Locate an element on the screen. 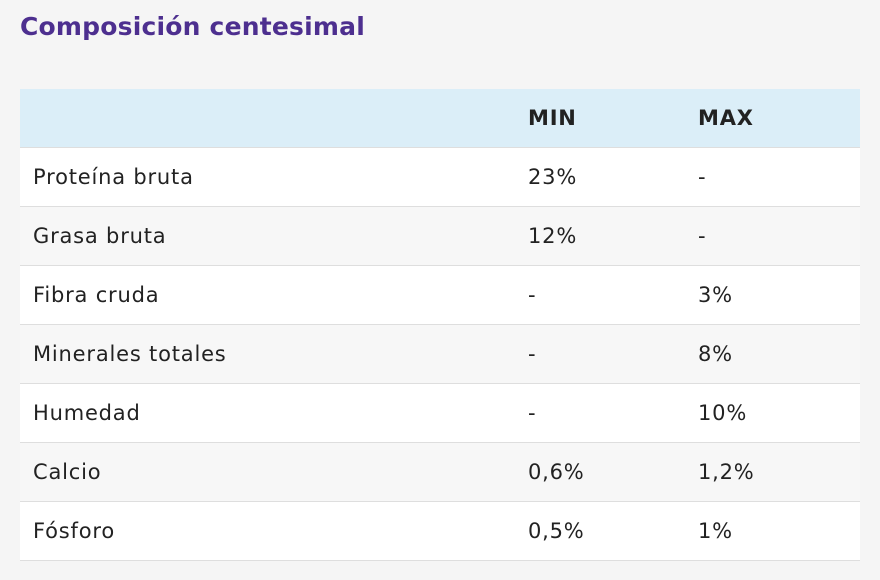 This screenshot has width=880, height=580. nutrient-value: 0,6% is located at coordinates (613, 472).